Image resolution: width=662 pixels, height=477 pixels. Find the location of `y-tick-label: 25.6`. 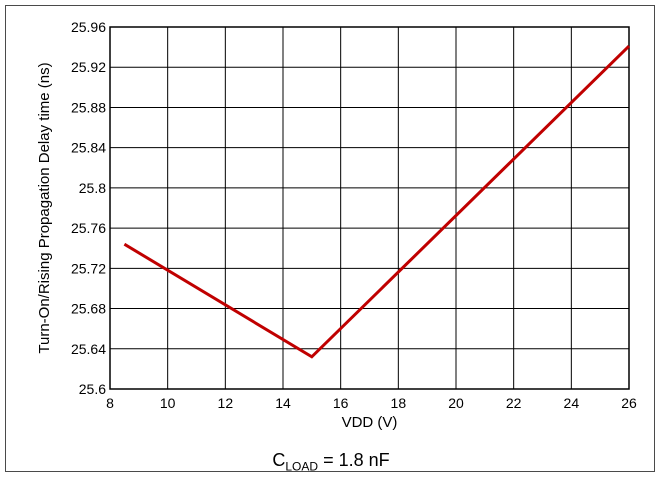

y-tick-label: 25.6 is located at coordinates (92, 389).